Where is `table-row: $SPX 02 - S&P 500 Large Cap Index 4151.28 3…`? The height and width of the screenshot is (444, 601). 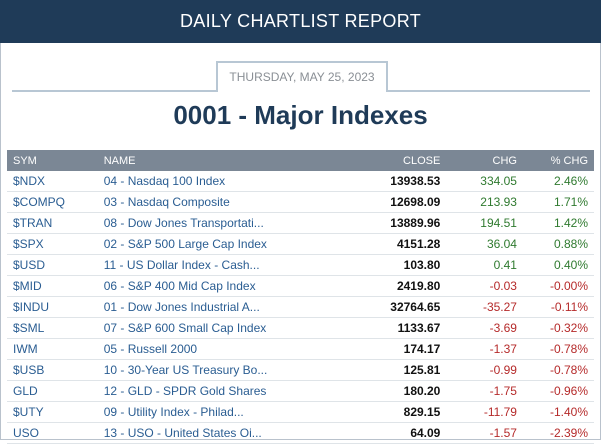
table-row: $SPX 02 - S&P 500 Large Cap Index 4151.28 3… is located at coordinates (300, 244).